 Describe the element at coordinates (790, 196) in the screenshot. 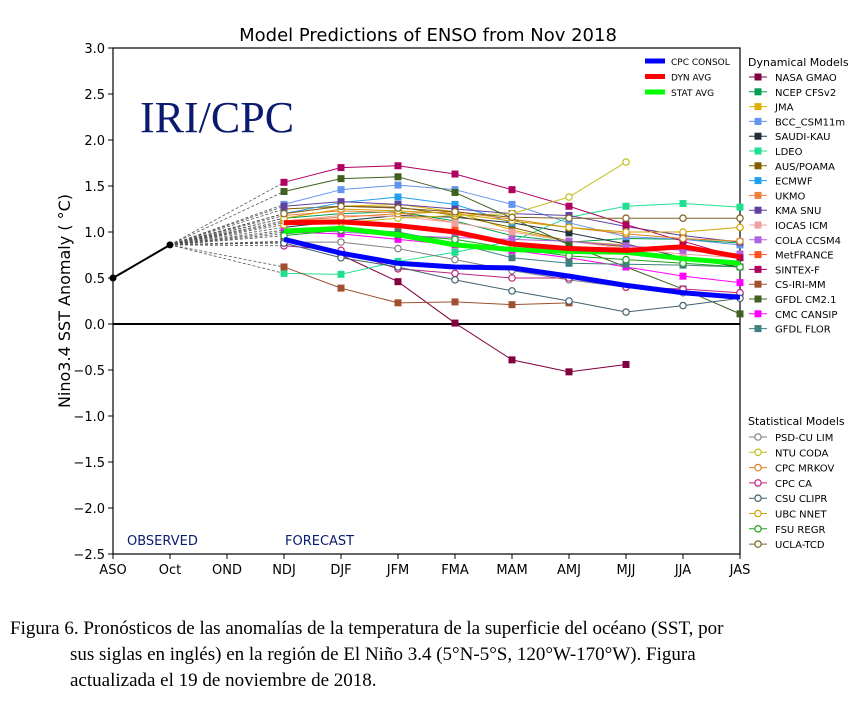

I see `legend-label-ukmo: UKMO` at that location.